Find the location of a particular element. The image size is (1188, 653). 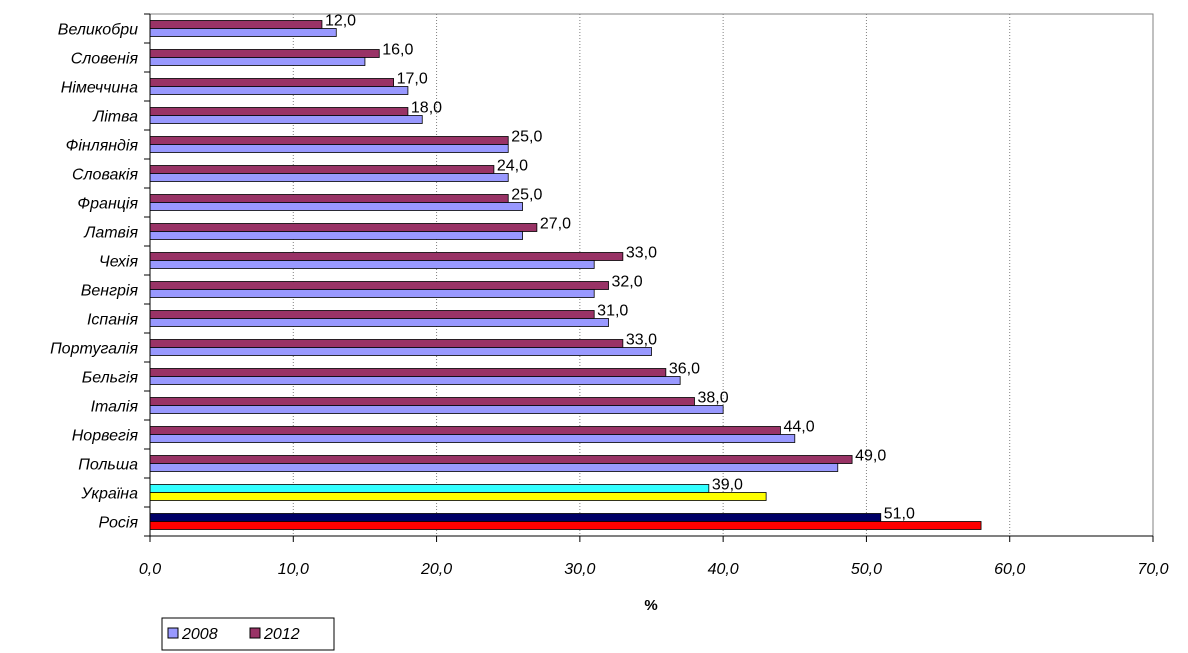

x-tick-label-6: 60,0 is located at coordinates (1009, 569).